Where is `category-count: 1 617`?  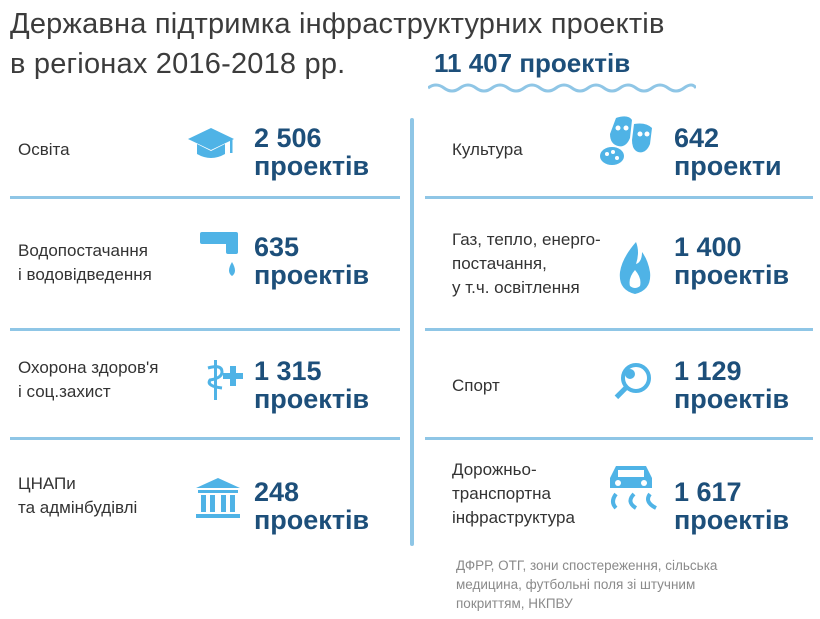
category-count: 1 617 is located at coordinates (708, 492).